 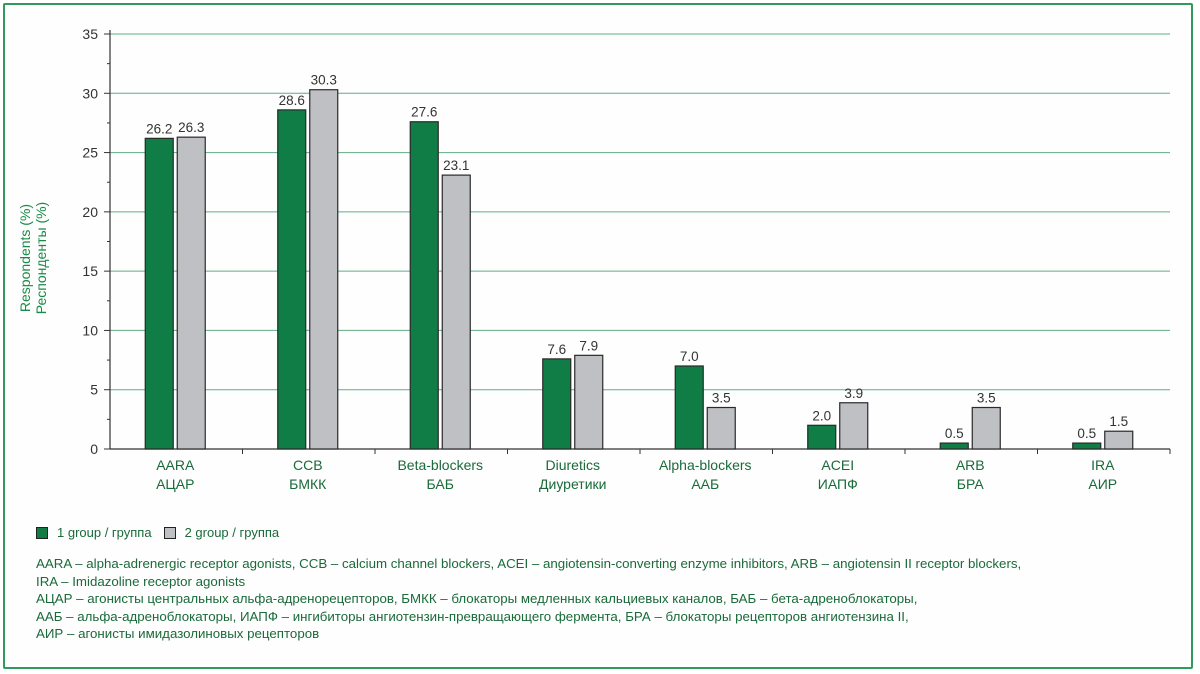 I want to click on x-category-label: CCB, so click(x=308, y=465).